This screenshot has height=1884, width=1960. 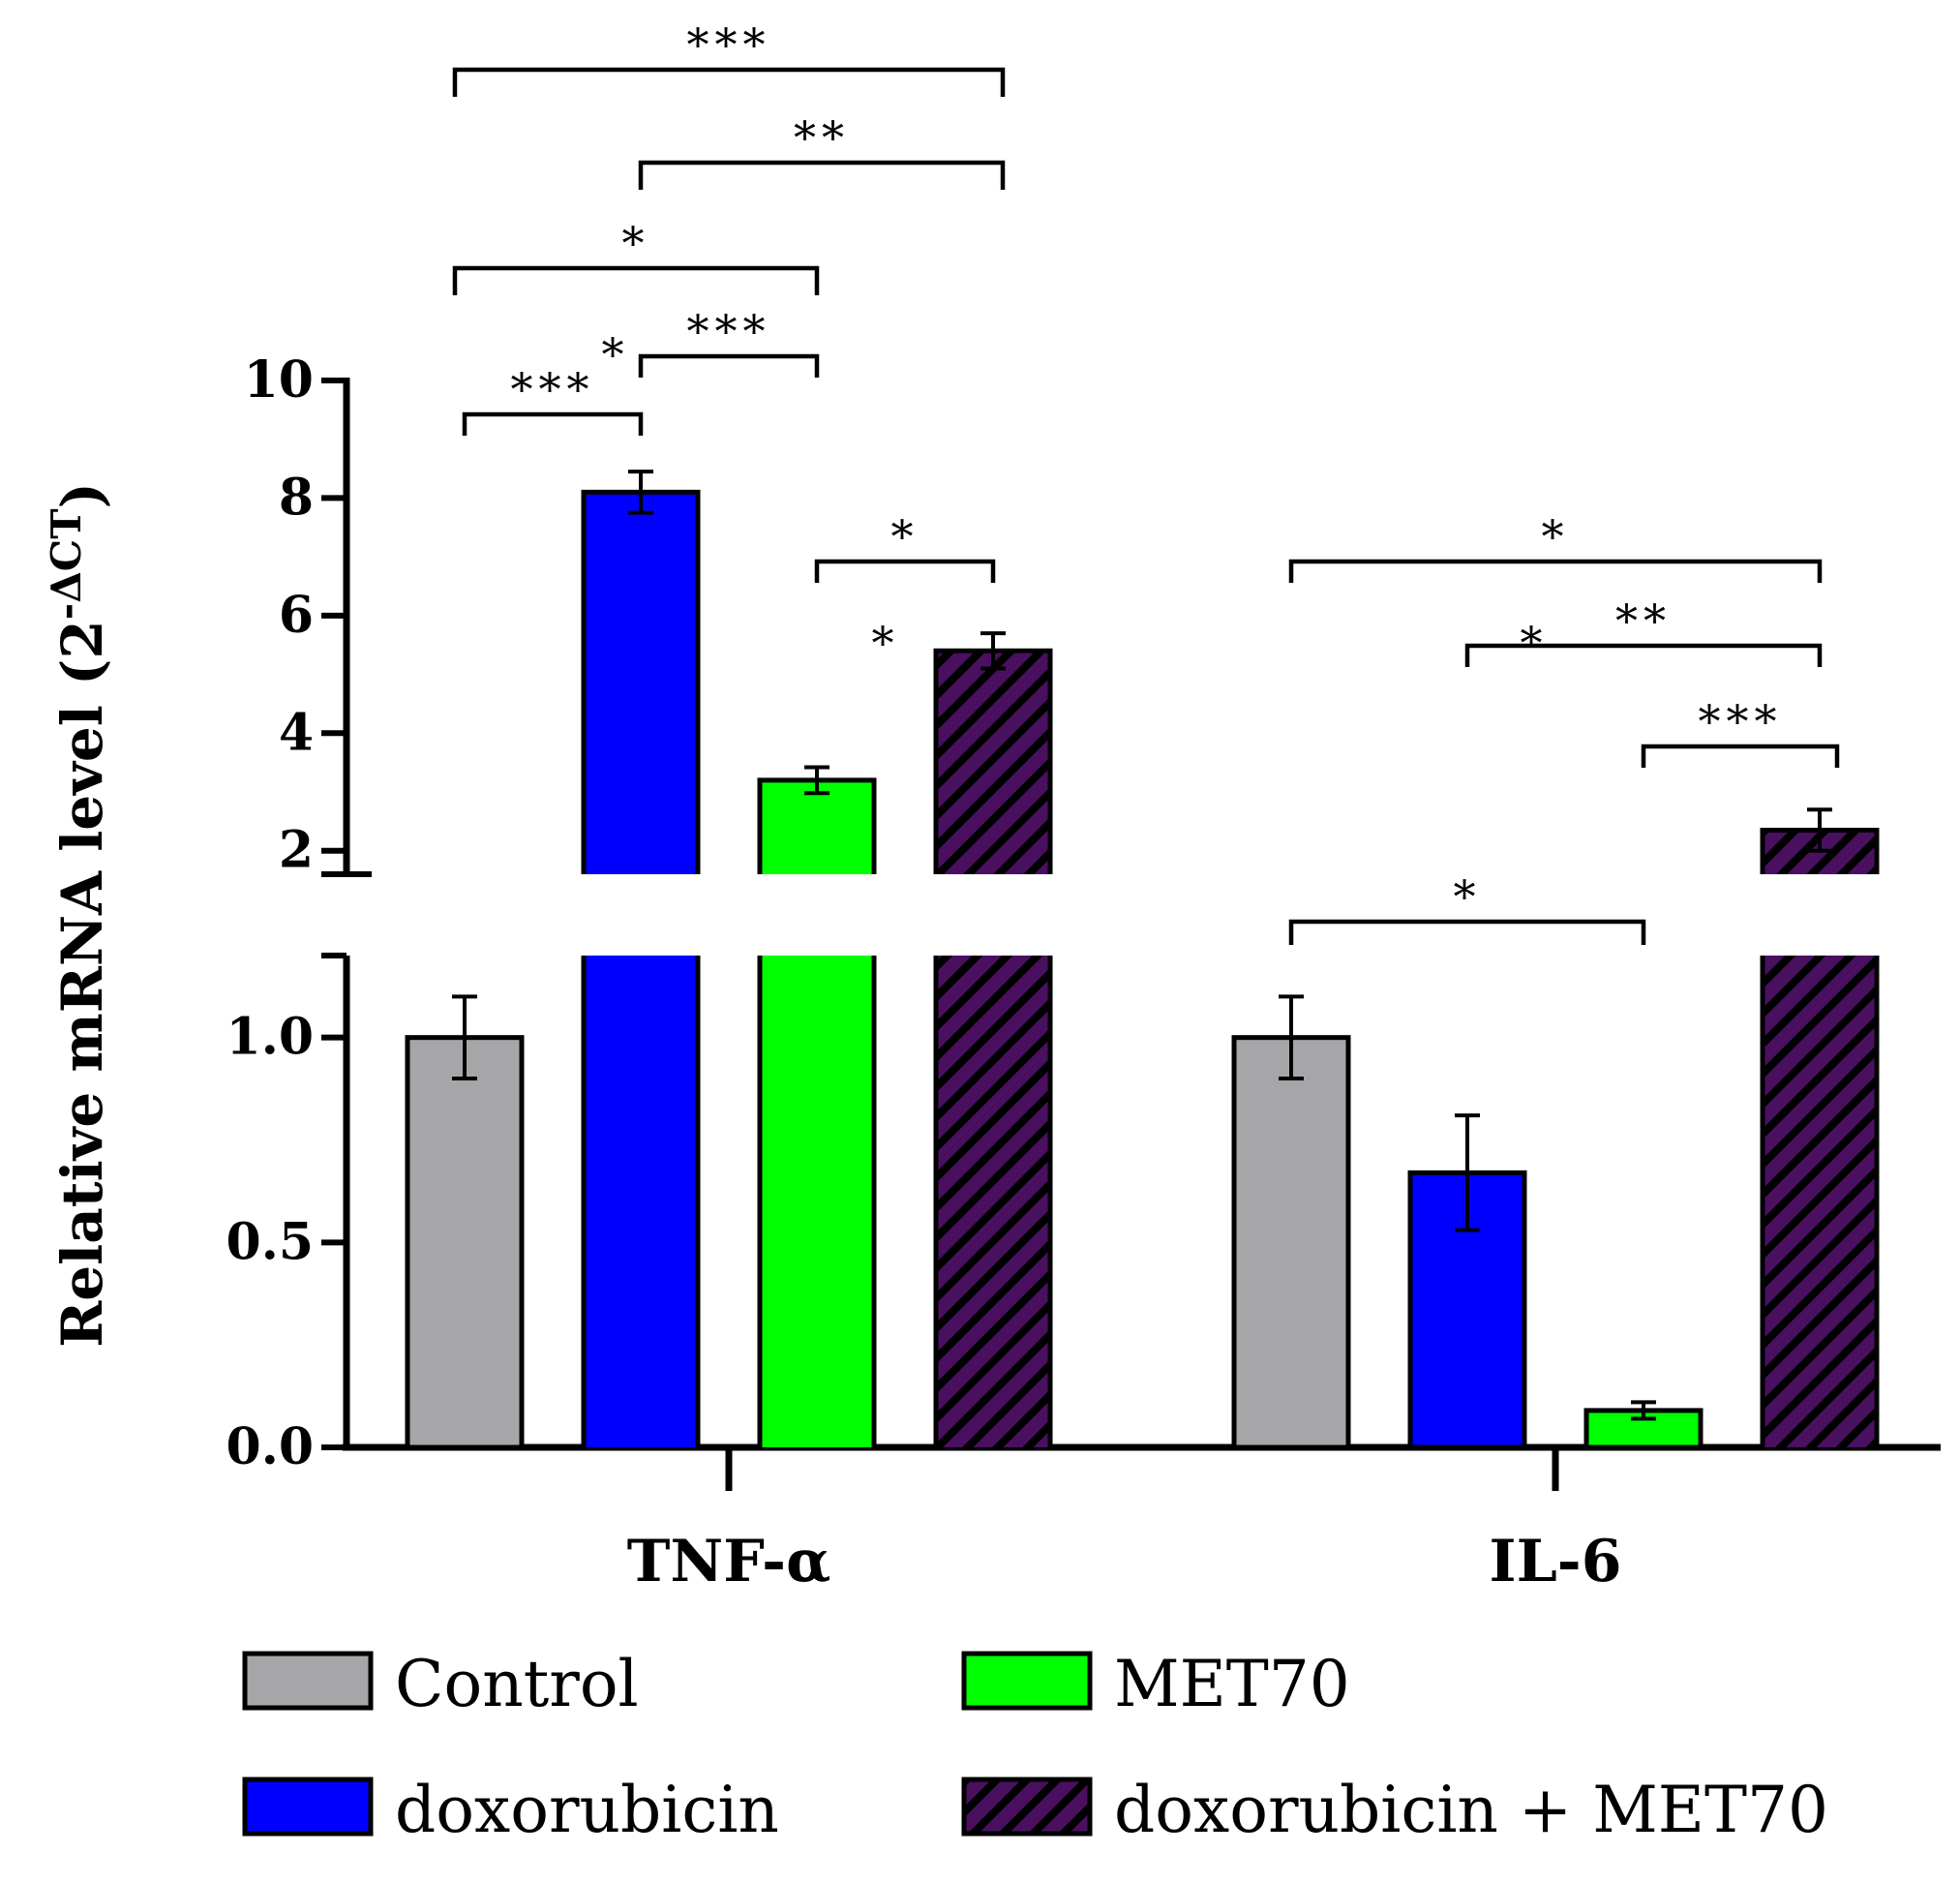 What do you see at coordinates (728, 1562) in the screenshot?
I see `x-category-label: TNF-α` at bounding box center [728, 1562].